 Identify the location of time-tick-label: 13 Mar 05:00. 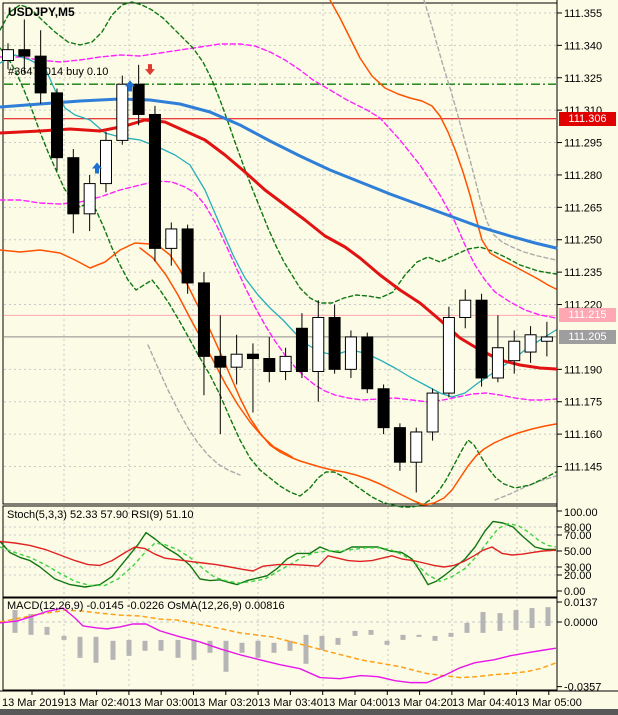
(549, 703).